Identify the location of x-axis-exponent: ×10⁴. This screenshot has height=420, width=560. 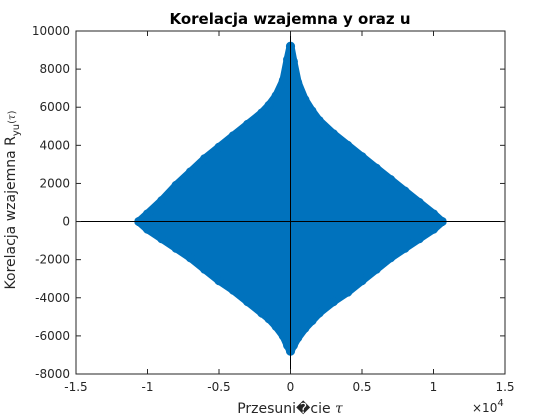
(488, 406).